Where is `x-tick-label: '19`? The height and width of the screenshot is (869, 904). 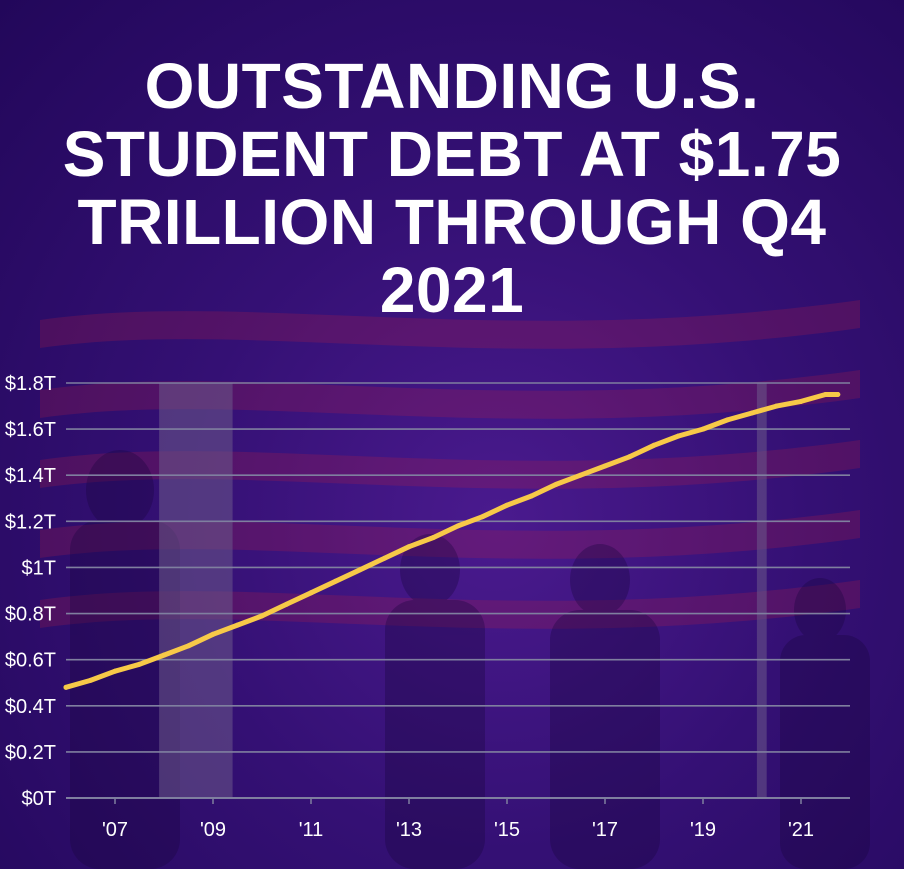 x-tick-label: '19 is located at coordinates (703, 830).